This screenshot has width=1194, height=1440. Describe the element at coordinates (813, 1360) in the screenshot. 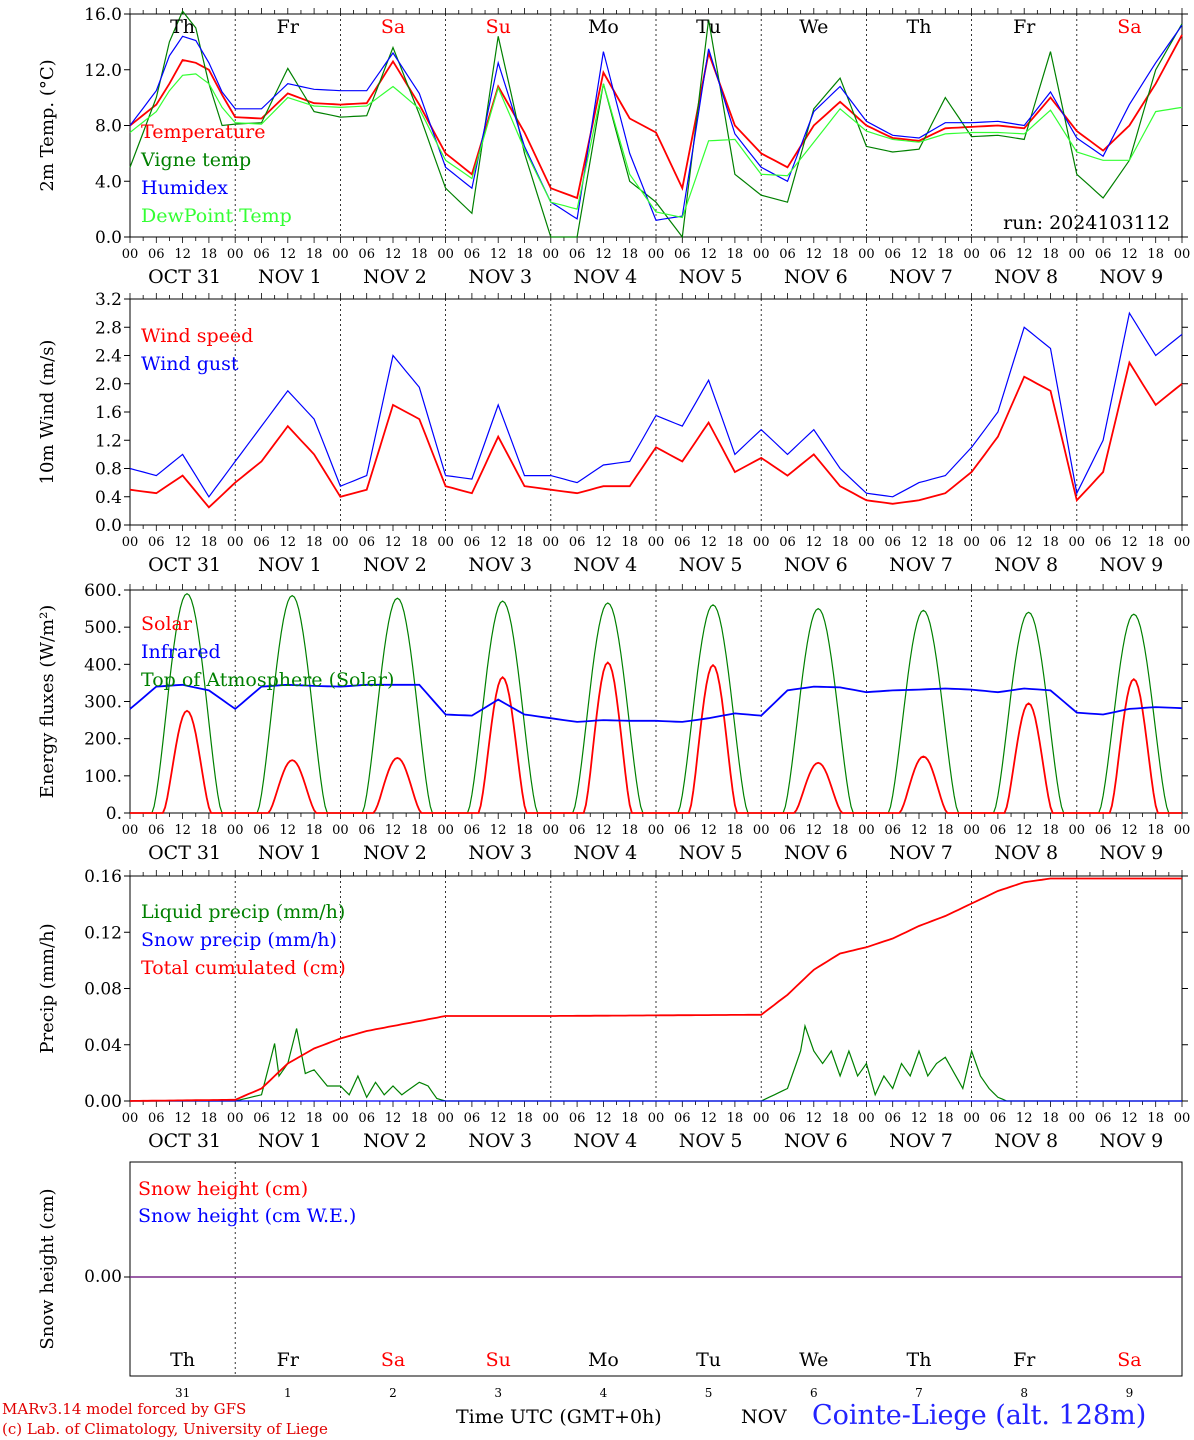

I see `day-name-bottom: We` at that location.